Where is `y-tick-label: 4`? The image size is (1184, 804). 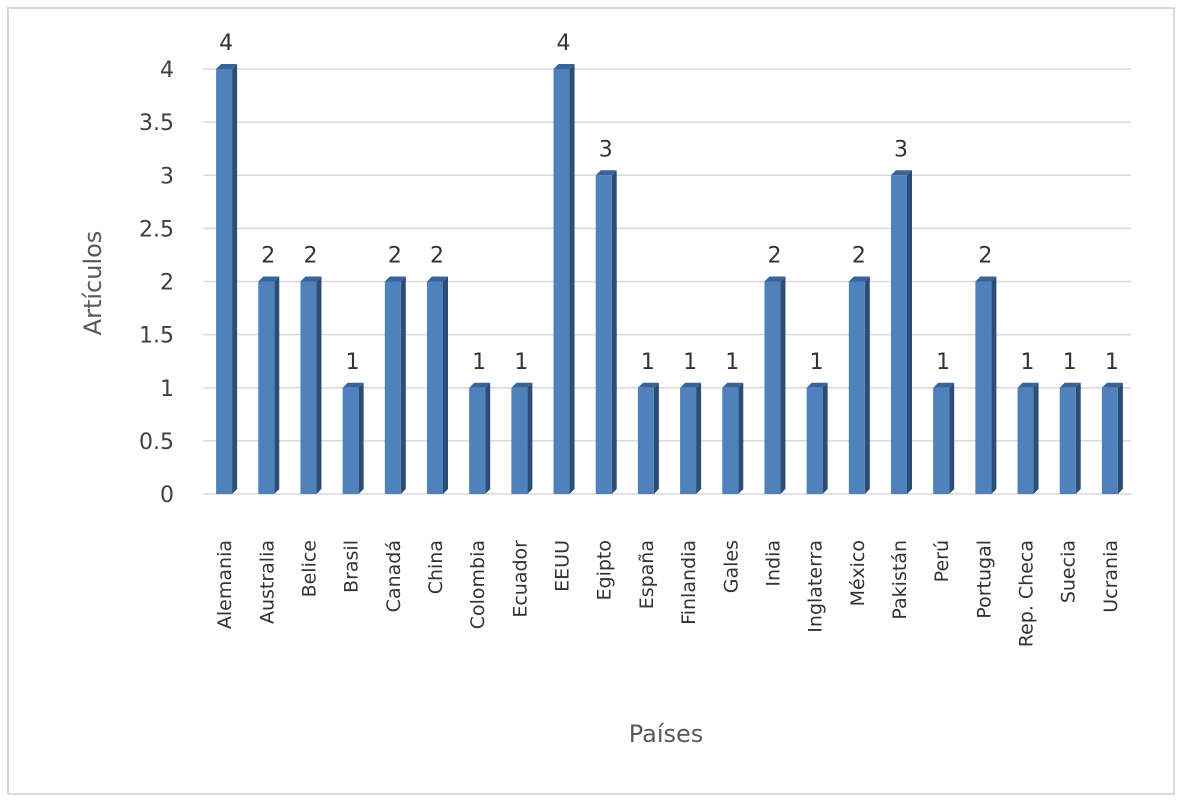
y-tick-label: 4 is located at coordinates (167, 70).